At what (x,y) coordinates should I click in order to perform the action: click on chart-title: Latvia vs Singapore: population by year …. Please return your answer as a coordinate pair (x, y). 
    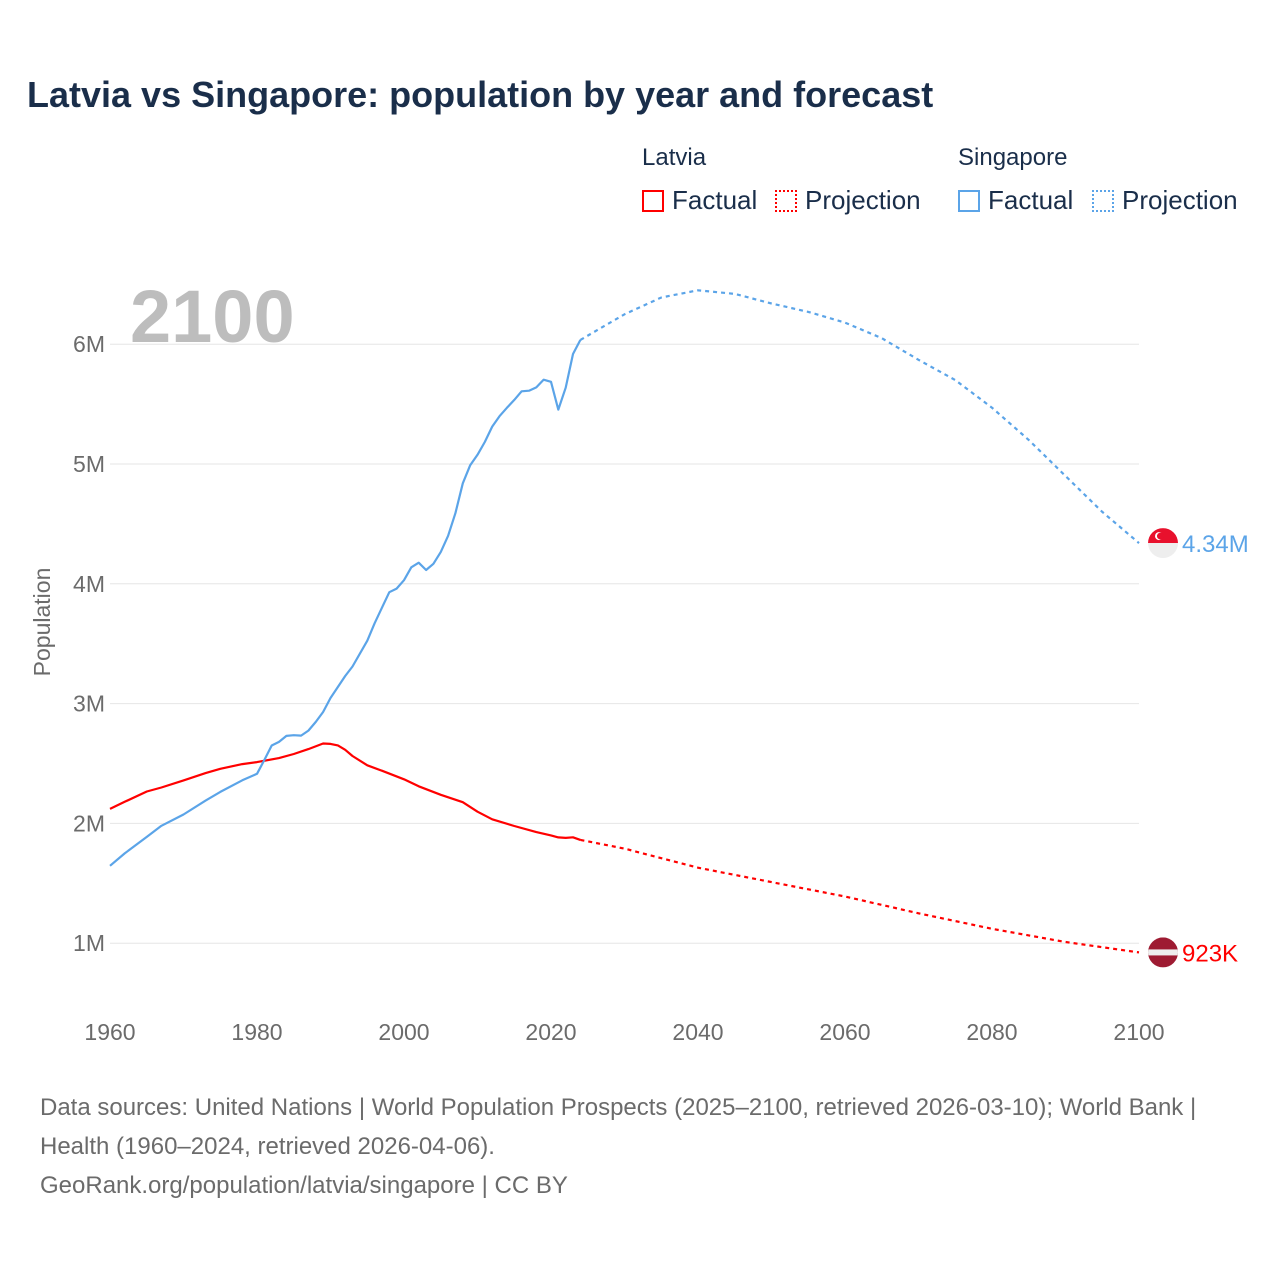
    Looking at the image, I should click on (480, 94).